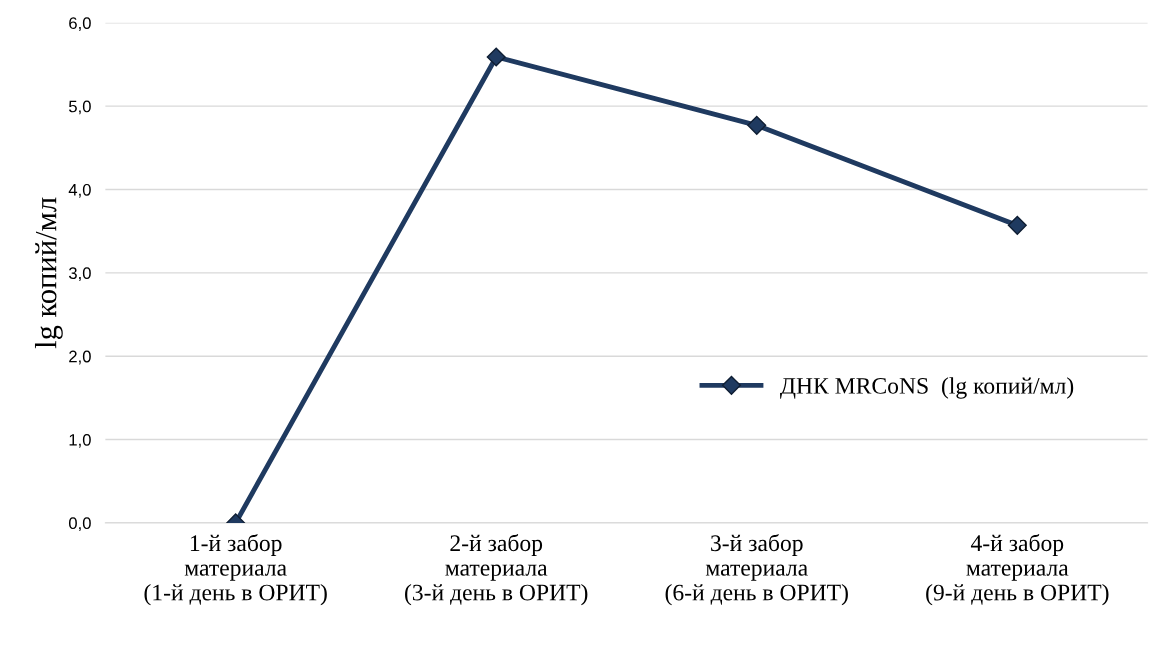  Describe the element at coordinates (496, 570) in the screenshot. I see `x-tick-label: 2-й забор материала (3-й день в ОРИТ)` at that location.